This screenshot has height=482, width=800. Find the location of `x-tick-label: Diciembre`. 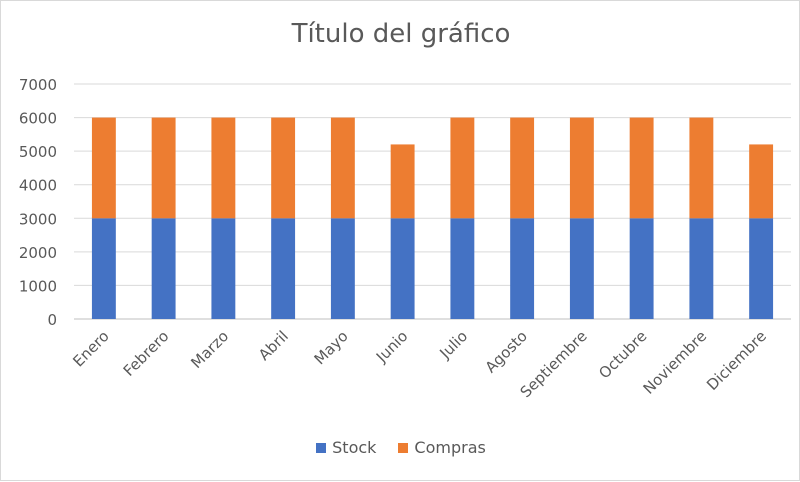

x-tick-label: Diciembre is located at coordinates (736, 360).